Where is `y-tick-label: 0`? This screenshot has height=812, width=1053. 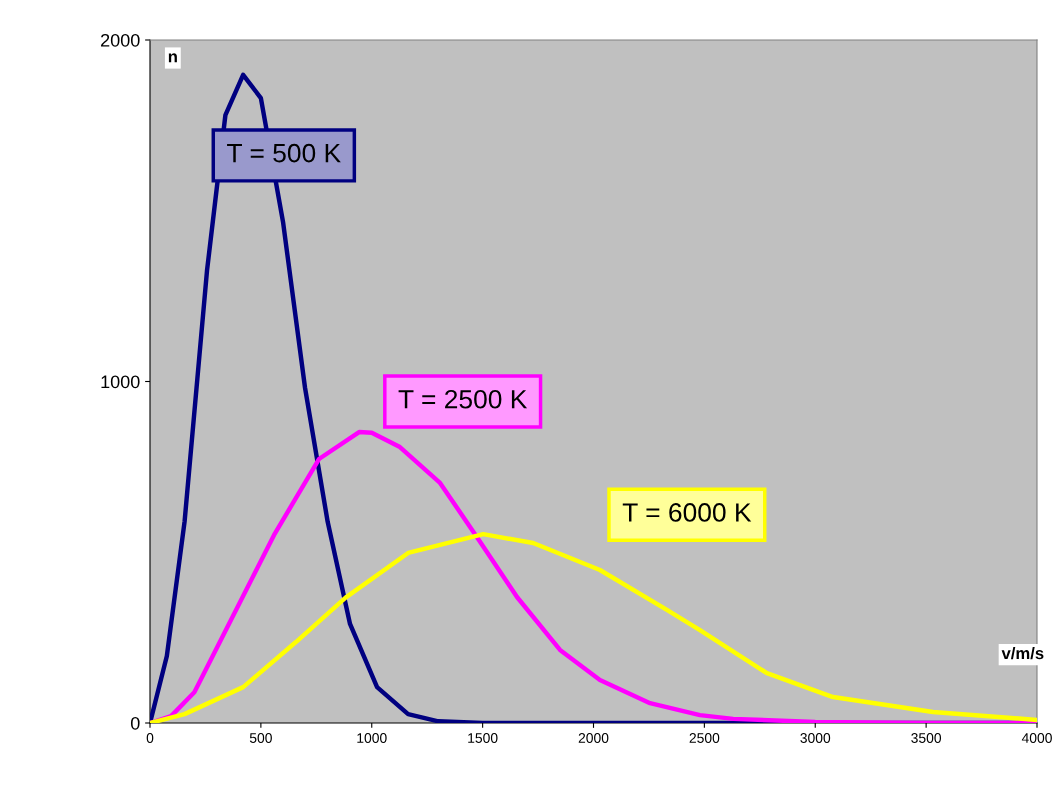
y-tick-label: 0 is located at coordinates (135, 723).